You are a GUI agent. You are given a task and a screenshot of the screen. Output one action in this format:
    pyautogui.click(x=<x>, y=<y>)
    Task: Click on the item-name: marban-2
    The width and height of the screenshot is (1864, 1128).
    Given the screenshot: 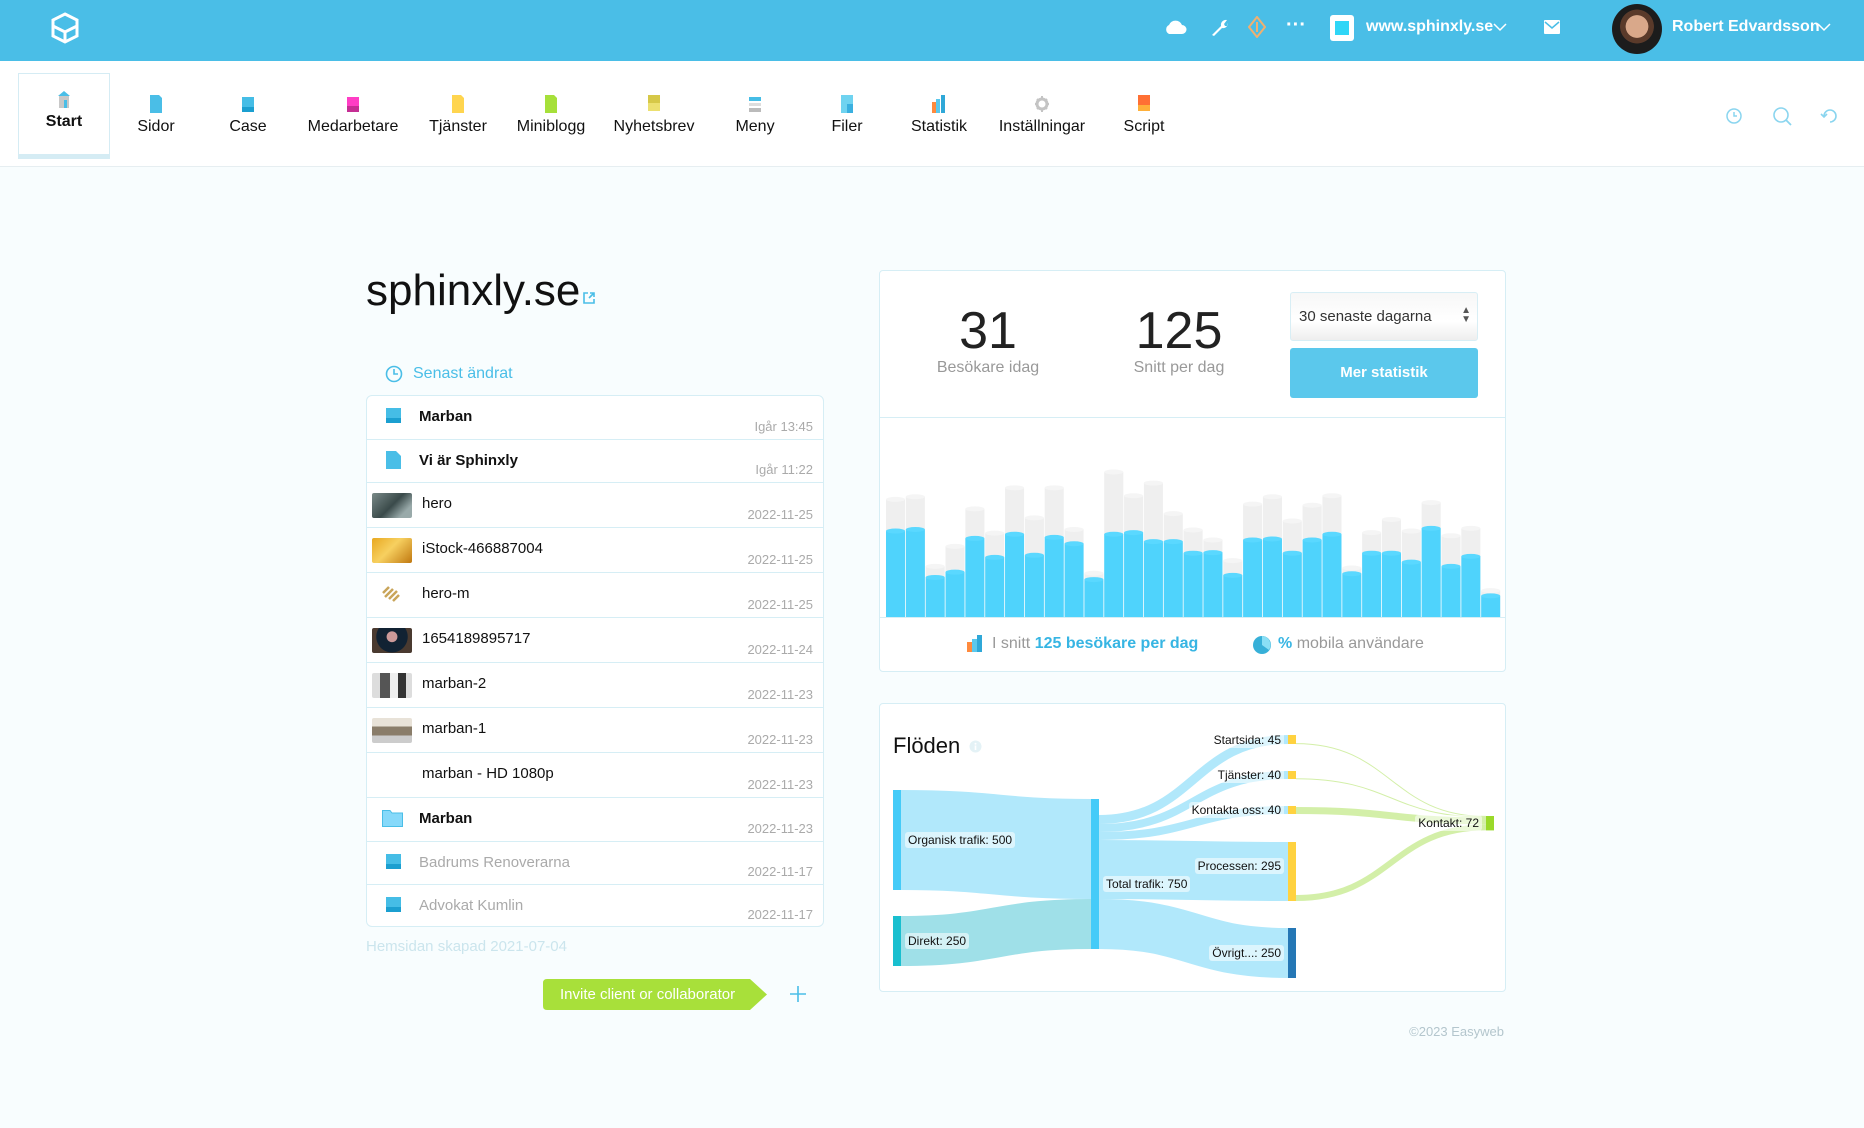 What is the action you would take?
    pyautogui.click(x=454, y=683)
    